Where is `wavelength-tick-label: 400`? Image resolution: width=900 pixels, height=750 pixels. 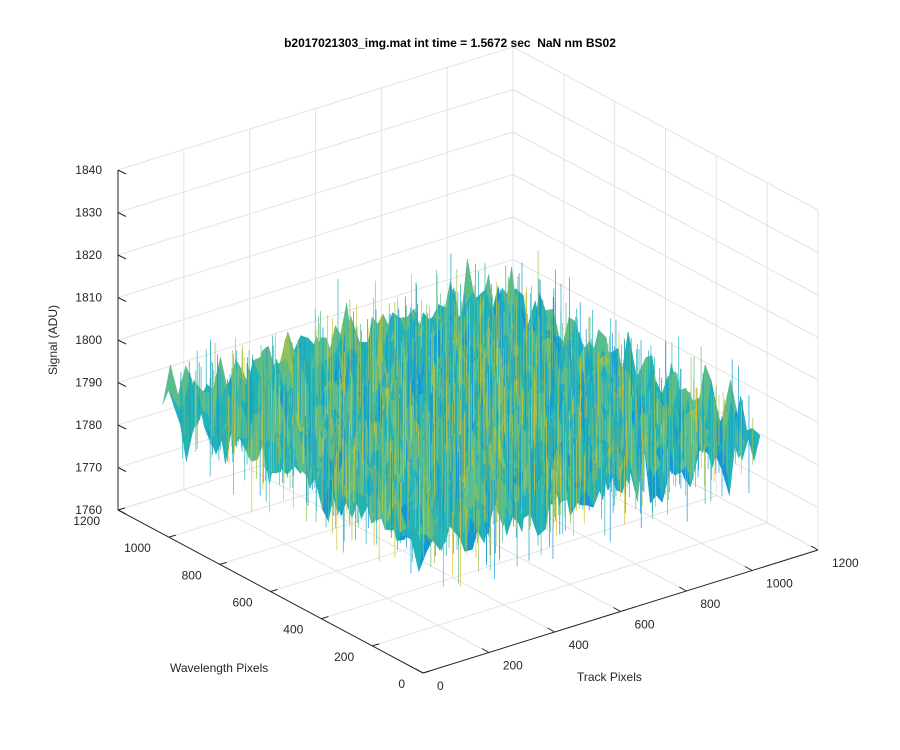 wavelength-tick-label: 400 is located at coordinates (293, 630).